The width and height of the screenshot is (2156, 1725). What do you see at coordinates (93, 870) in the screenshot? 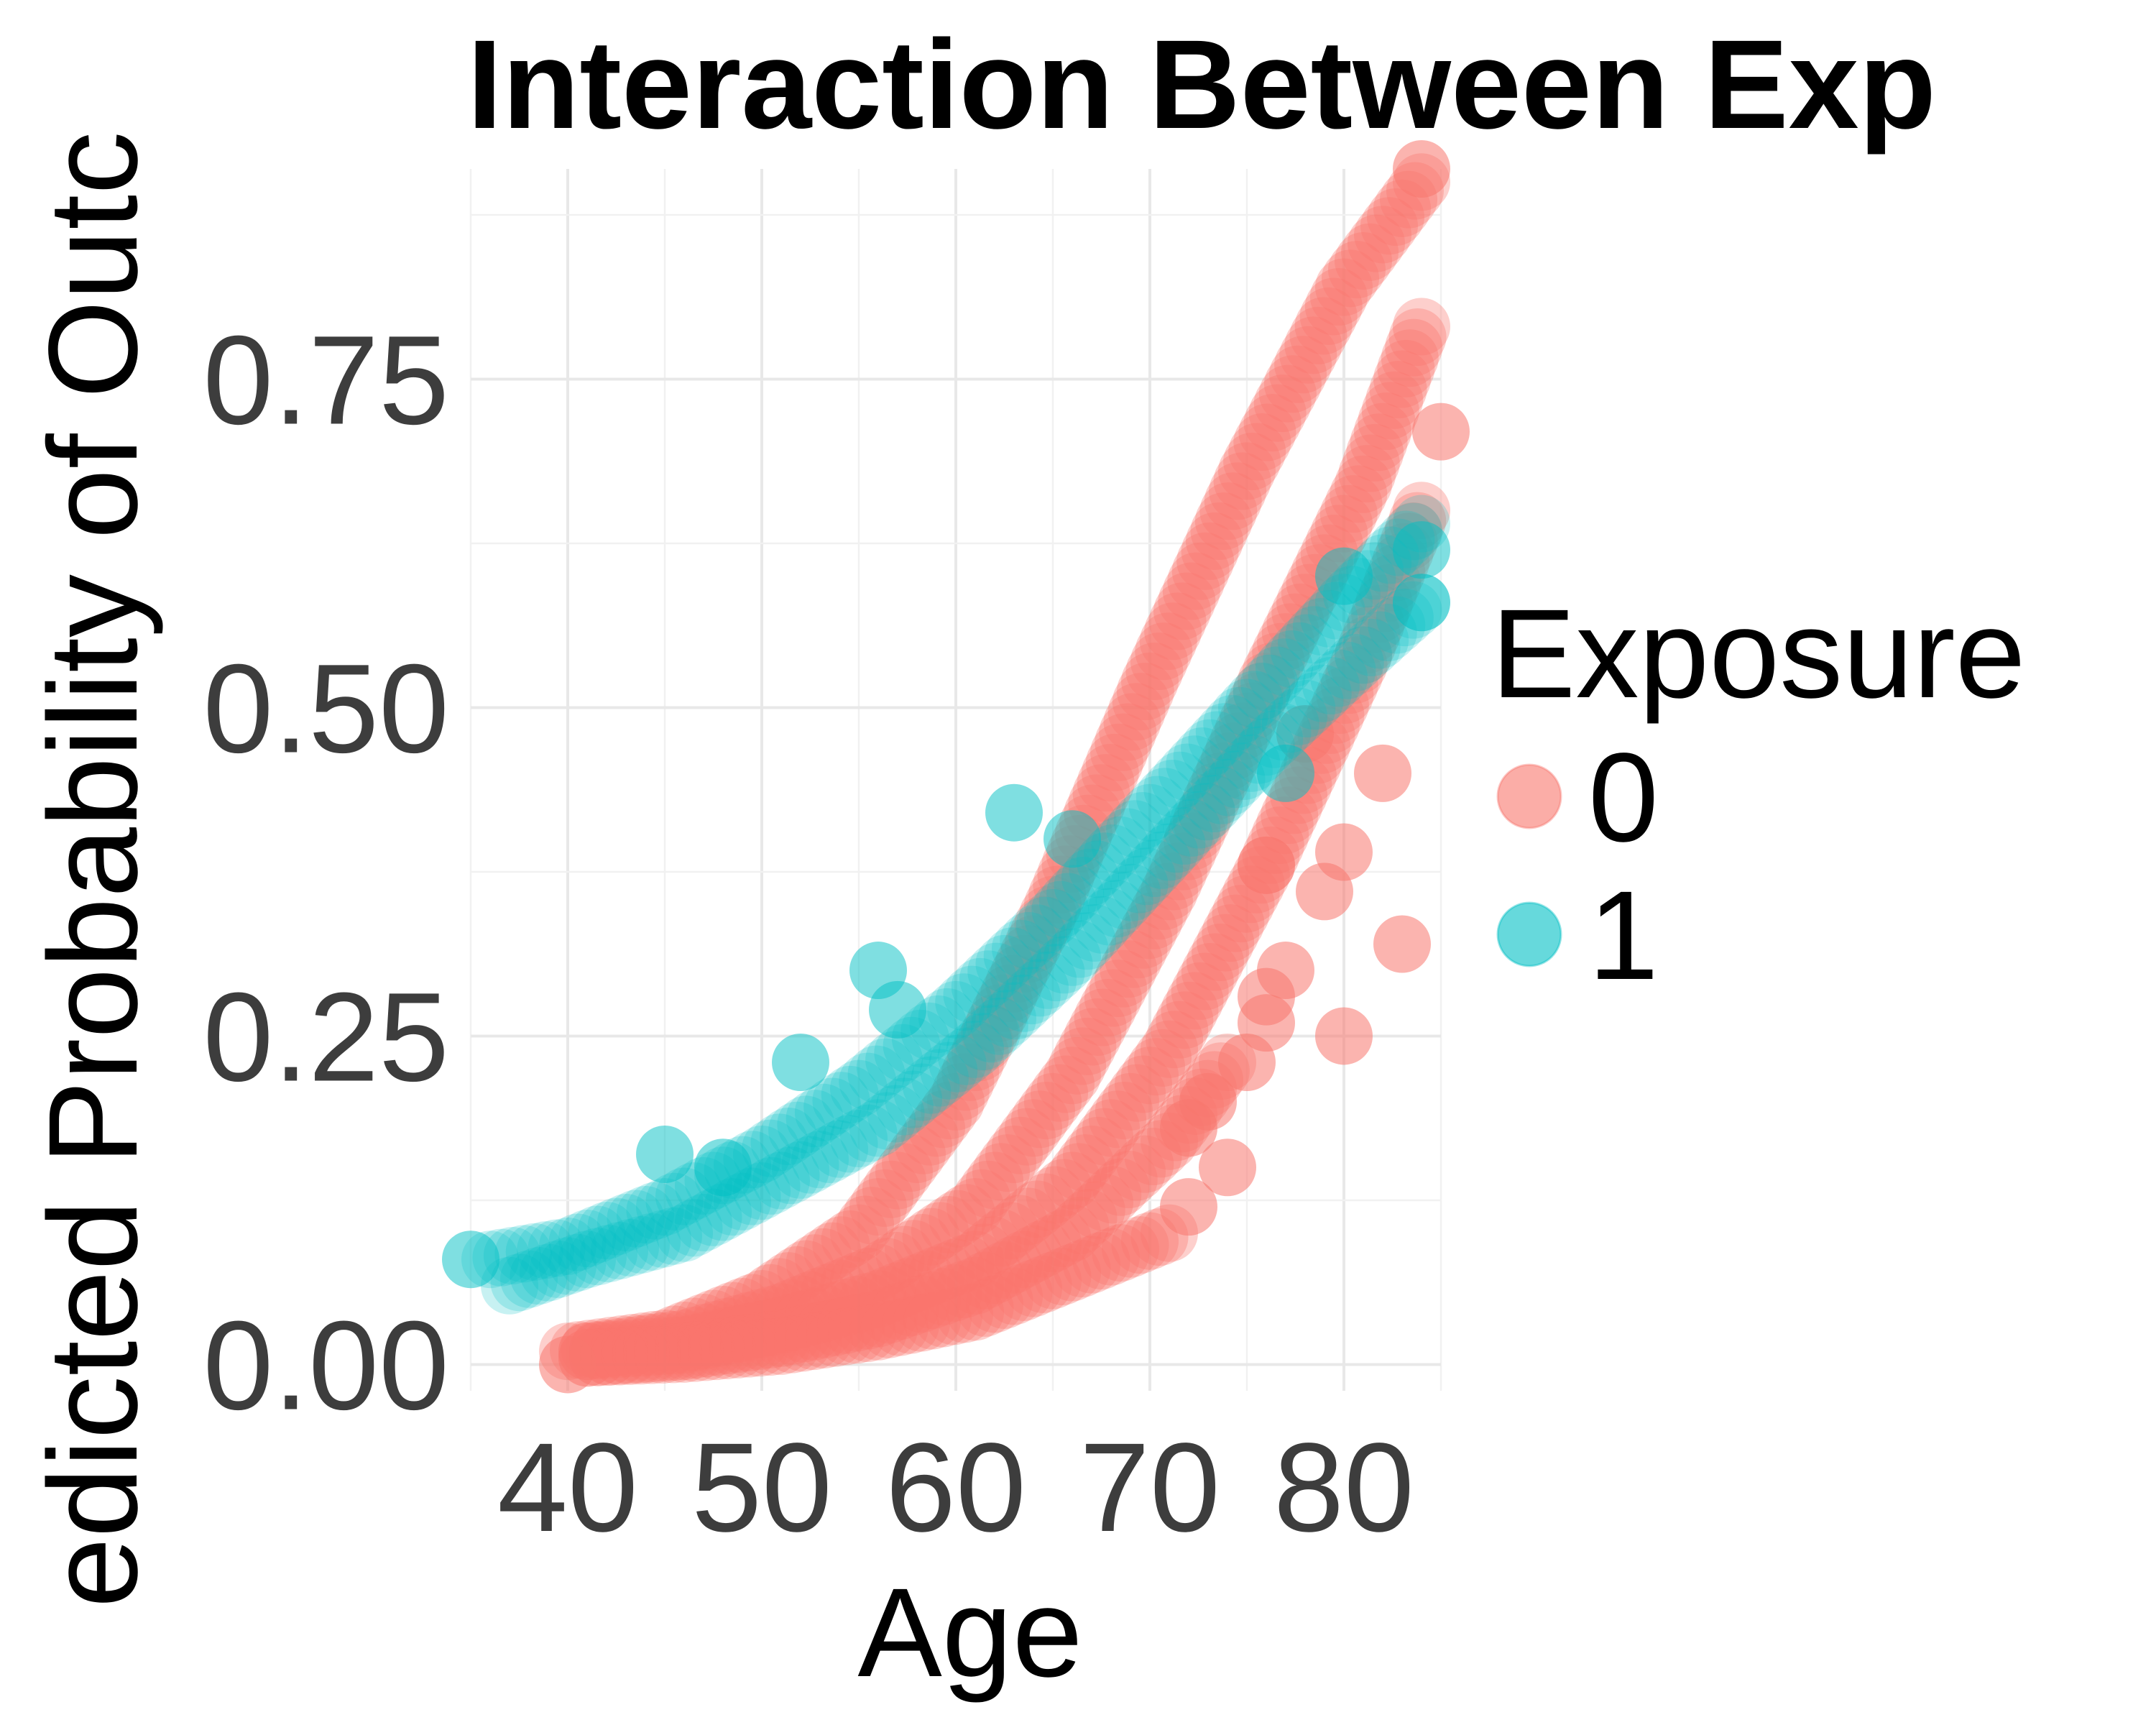
I see `y-axis-title: edicted Probability of Outc` at bounding box center [93, 870].